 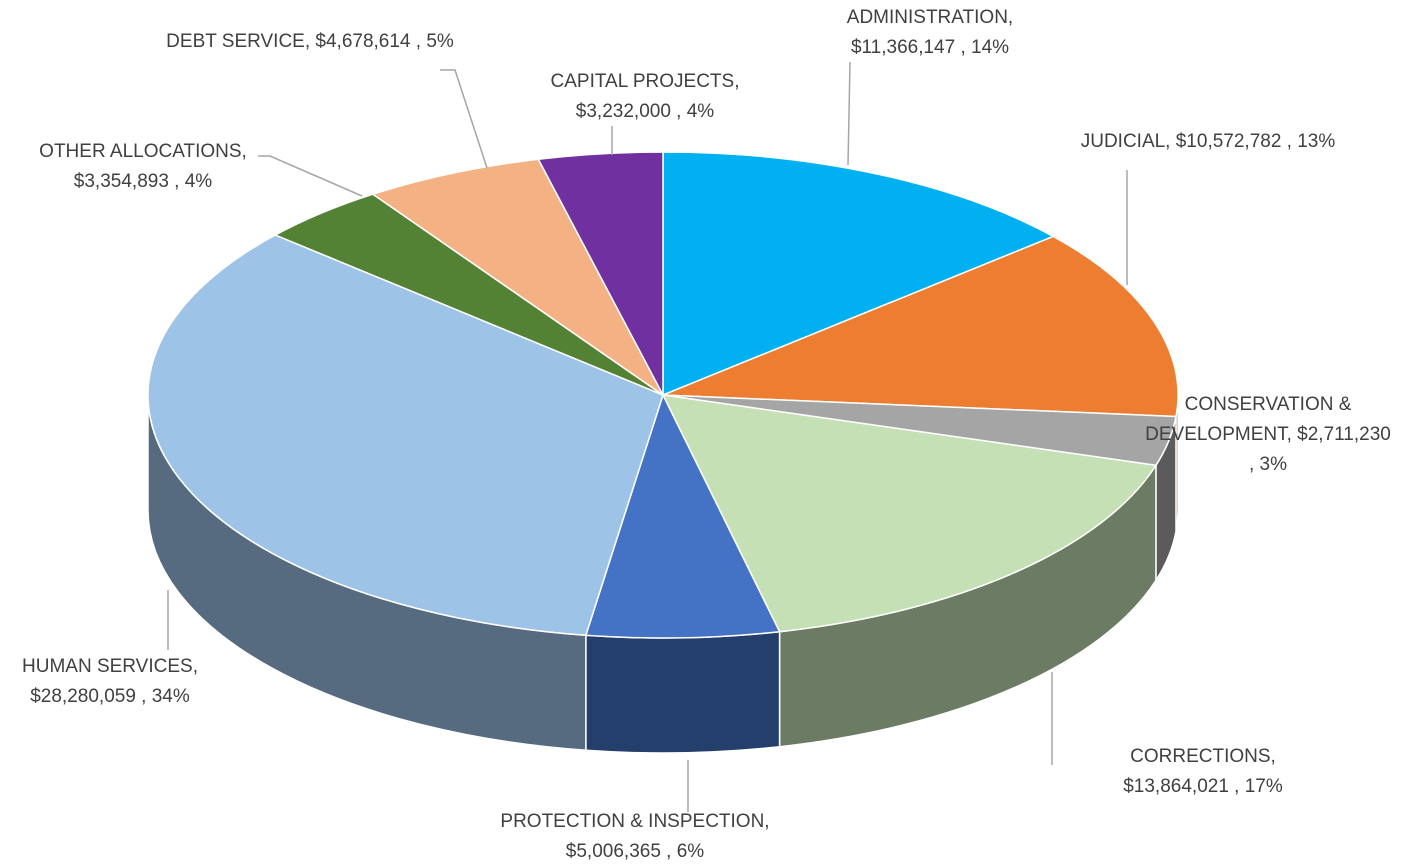 What do you see at coordinates (1208, 141) in the screenshot?
I see `data-label: JUDICIAL, $10,572,782 , 13%` at bounding box center [1208, 141].